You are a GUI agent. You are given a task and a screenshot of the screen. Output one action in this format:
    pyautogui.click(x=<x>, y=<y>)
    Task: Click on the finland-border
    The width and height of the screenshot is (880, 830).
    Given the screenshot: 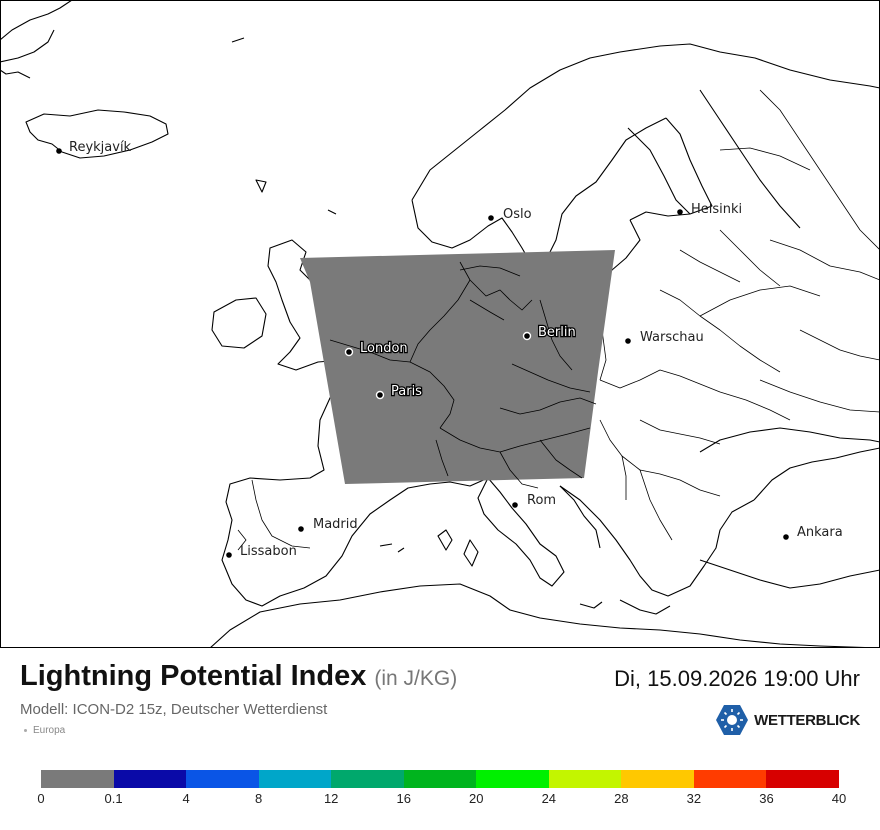 What is the action you would take?
    pyautogui.click(x=714, y=159)
    